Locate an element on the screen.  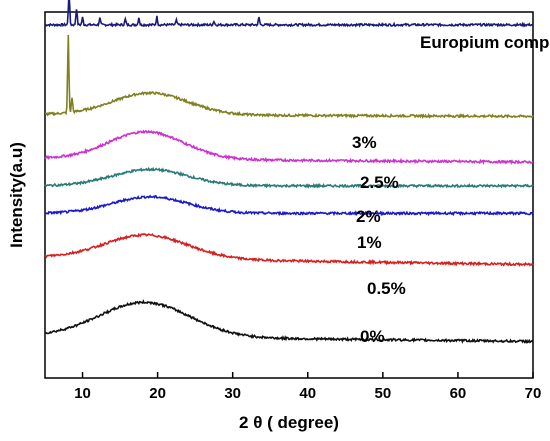
x-tick-label: 10 is located at coordinates (82, 393).